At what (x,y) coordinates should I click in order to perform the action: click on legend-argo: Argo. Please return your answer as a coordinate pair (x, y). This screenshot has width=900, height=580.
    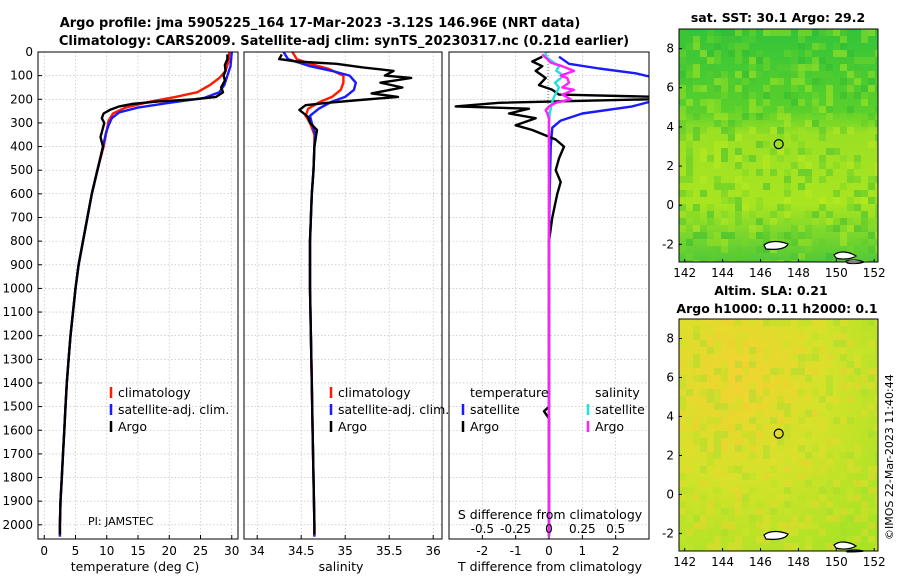
    Looking at the image, I should click on (132, 426).